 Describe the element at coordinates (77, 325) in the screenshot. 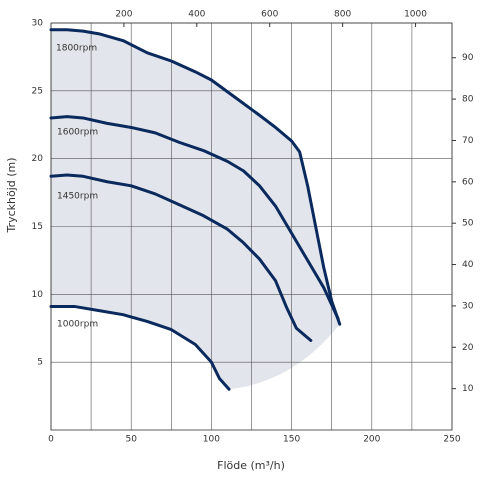

I see `curve-label: 1000rpm` at that location.